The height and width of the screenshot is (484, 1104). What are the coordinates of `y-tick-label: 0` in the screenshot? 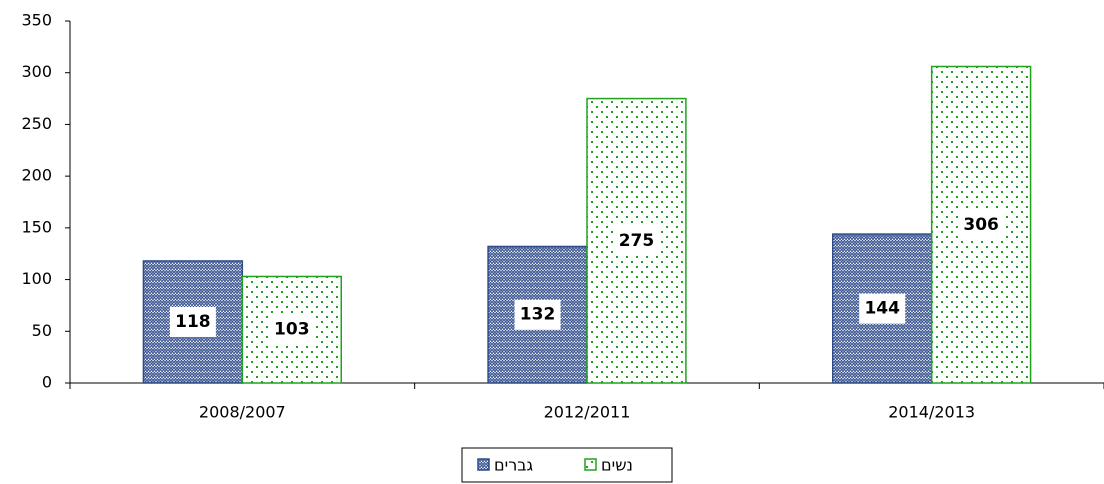 It's located at (47, 382).